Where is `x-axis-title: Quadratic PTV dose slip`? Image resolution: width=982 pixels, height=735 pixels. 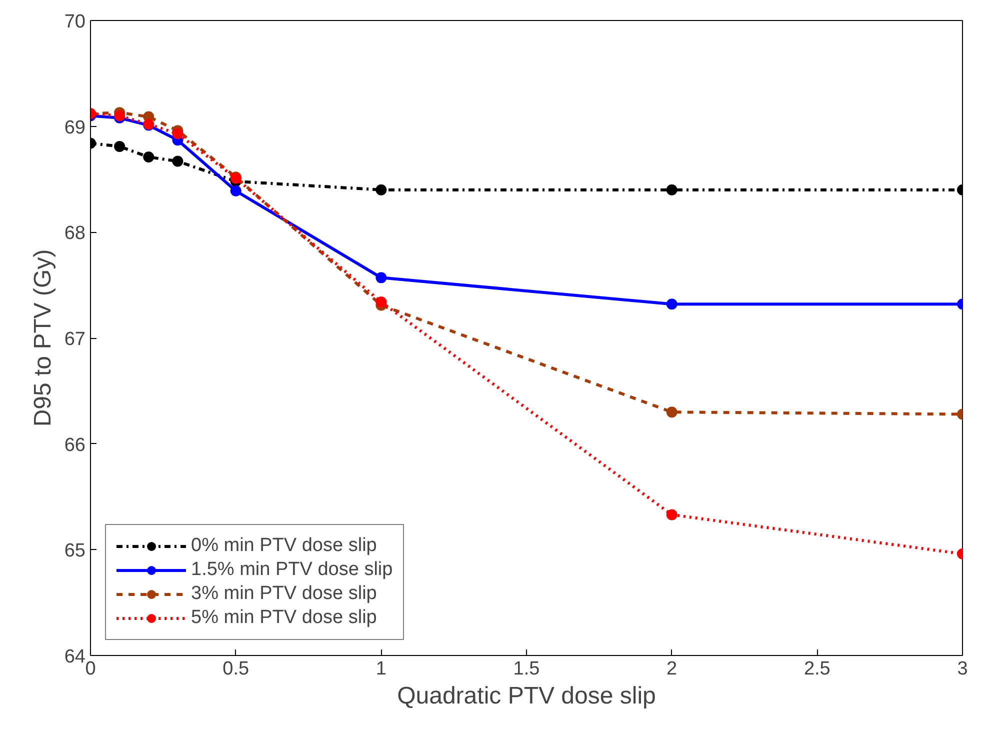
x-axis-title: Quadratic PTV dose slip is located at coordinates (526, 696).